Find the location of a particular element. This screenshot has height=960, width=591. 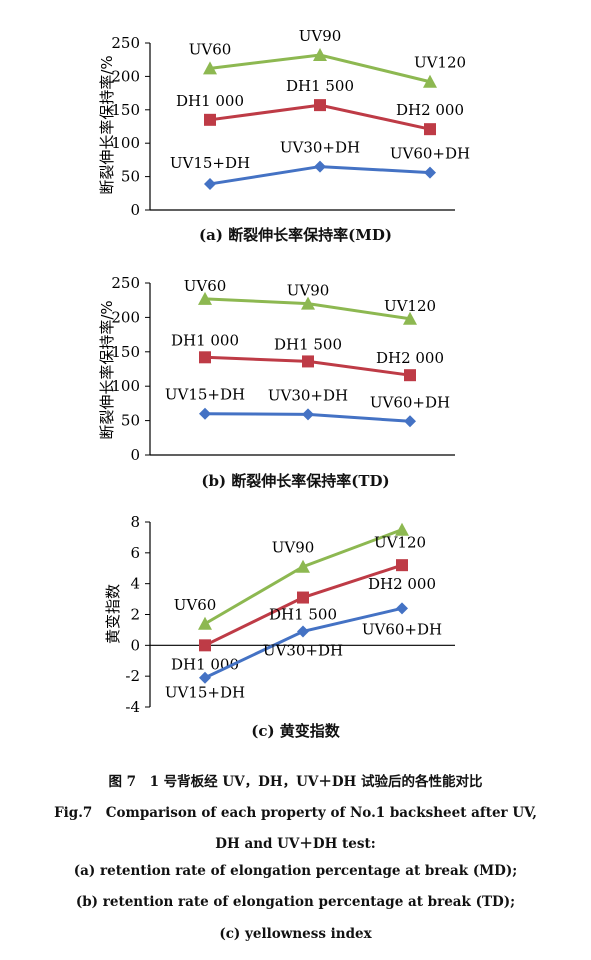

y-tick-label: 6 is located at coordinates (135, 553).